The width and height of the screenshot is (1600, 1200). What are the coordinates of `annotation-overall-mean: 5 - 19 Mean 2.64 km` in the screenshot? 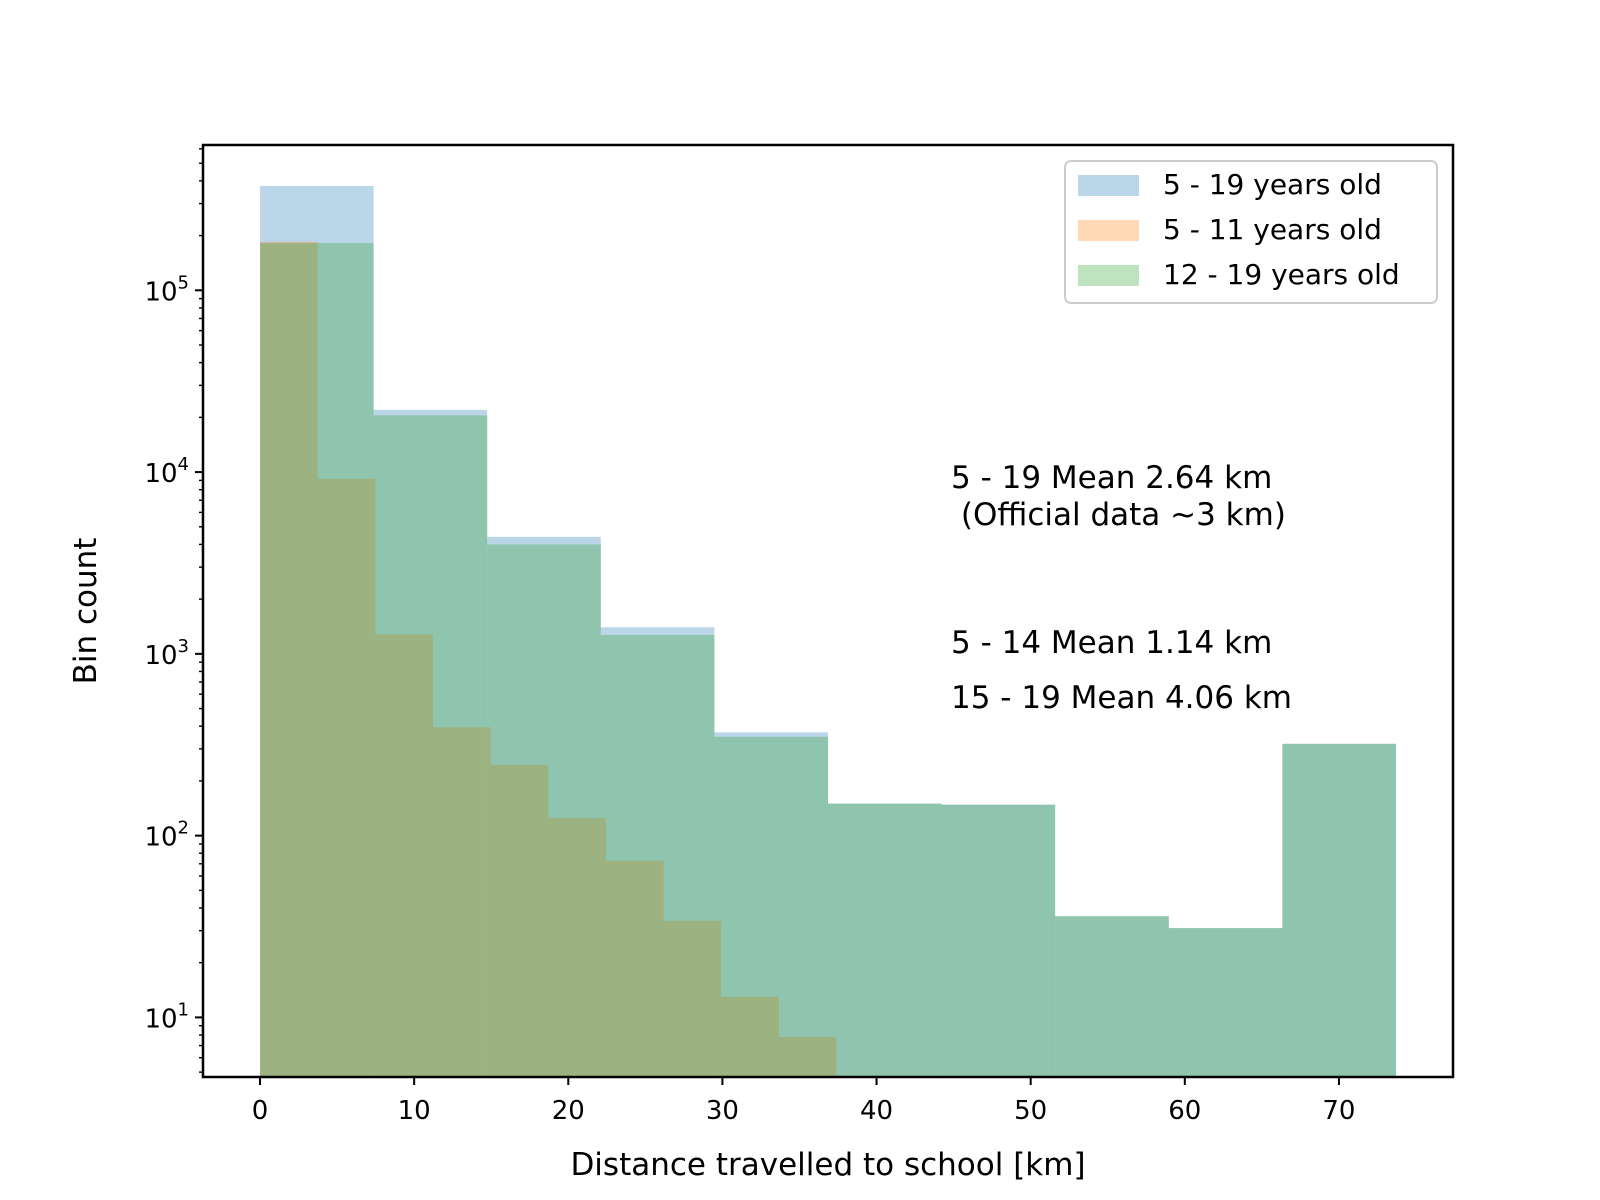 It's located at (1111, 478).